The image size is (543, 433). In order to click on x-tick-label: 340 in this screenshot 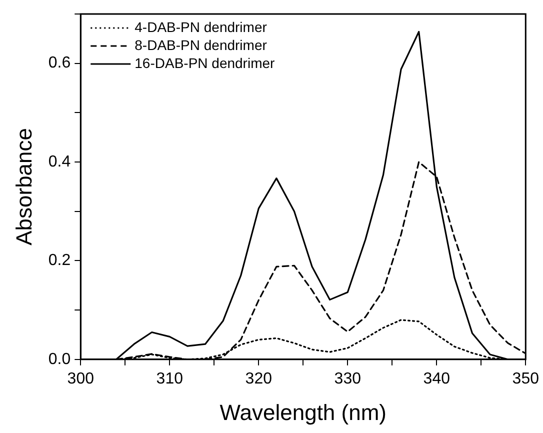, I will do `click(436, 379)`.